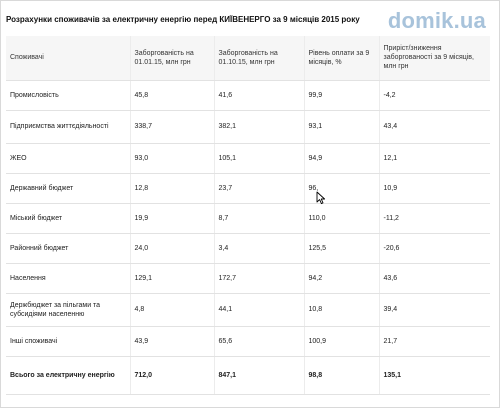 The image size is (500, 408). I want to click on cell-debt-jan: 338,7, so click(172, 127).